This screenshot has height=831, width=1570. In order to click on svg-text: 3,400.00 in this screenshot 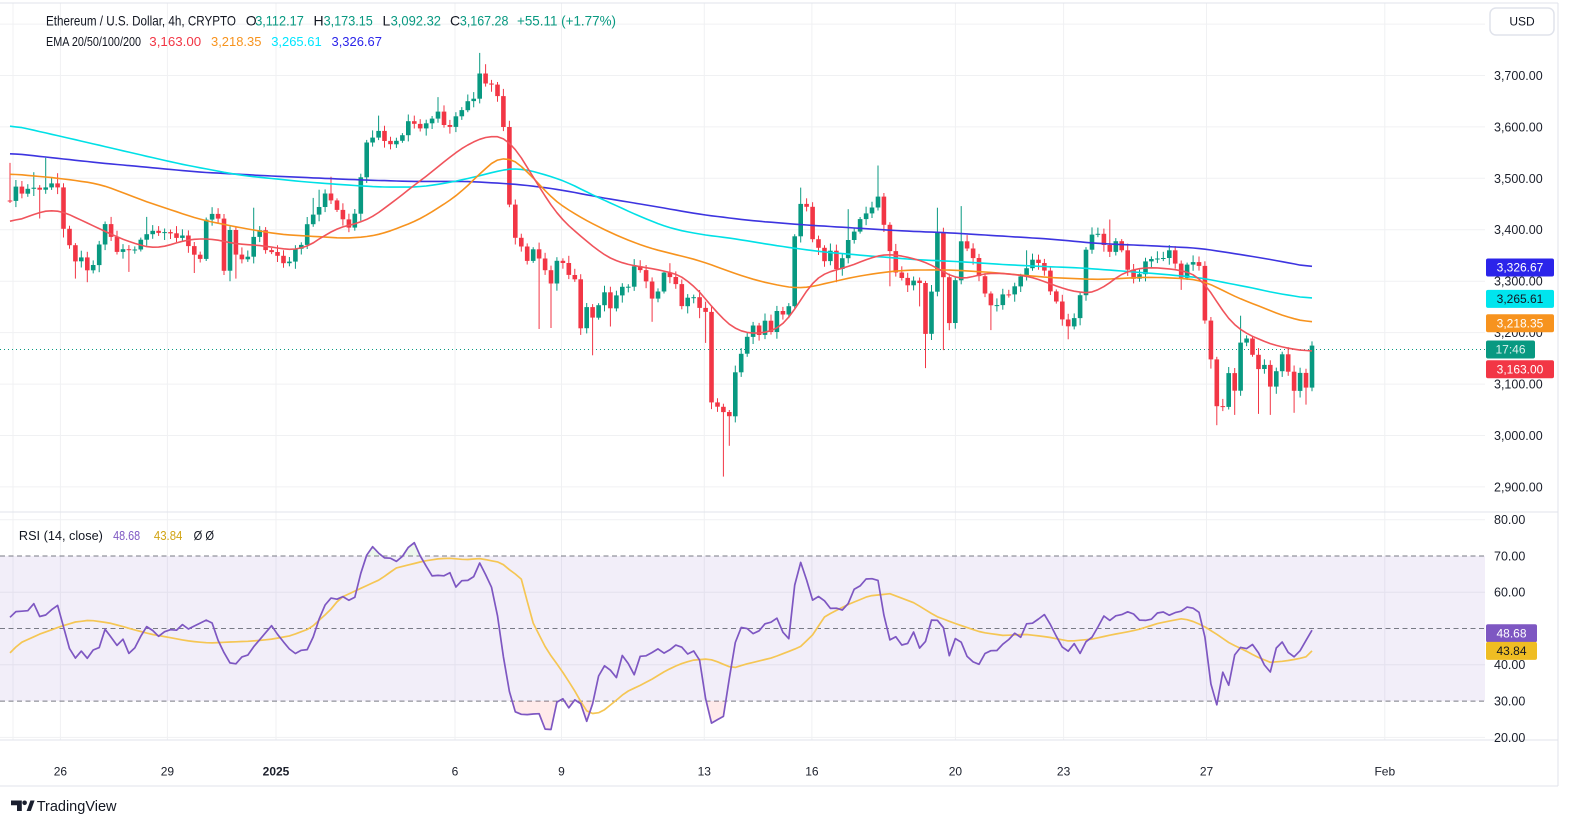, I will do `click(1518, 230)`.